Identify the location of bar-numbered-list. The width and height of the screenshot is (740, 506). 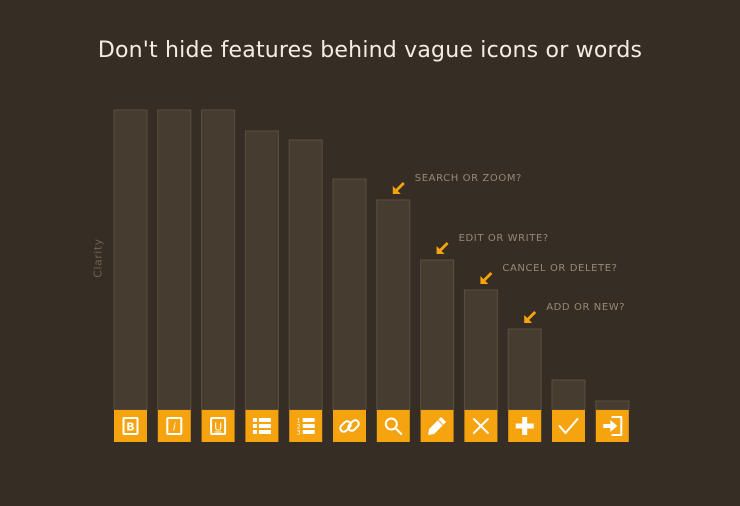
(305, 275).